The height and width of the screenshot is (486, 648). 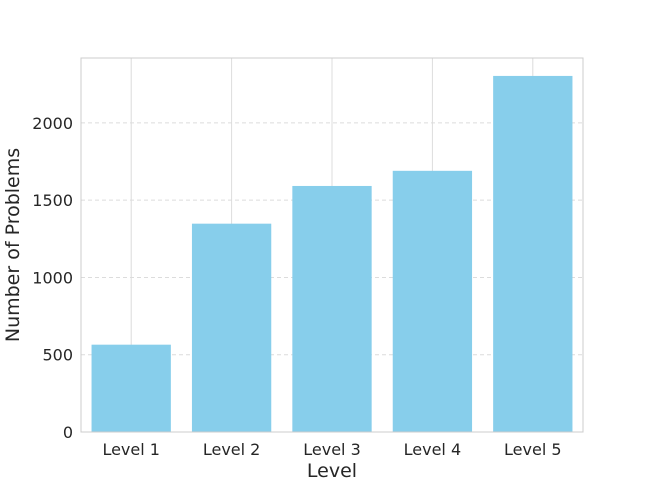 What do you see at coordinates (13, 245) in the screenshot?
I see `y-axis-label: Number of Problems` at bounding box center [13, 245].